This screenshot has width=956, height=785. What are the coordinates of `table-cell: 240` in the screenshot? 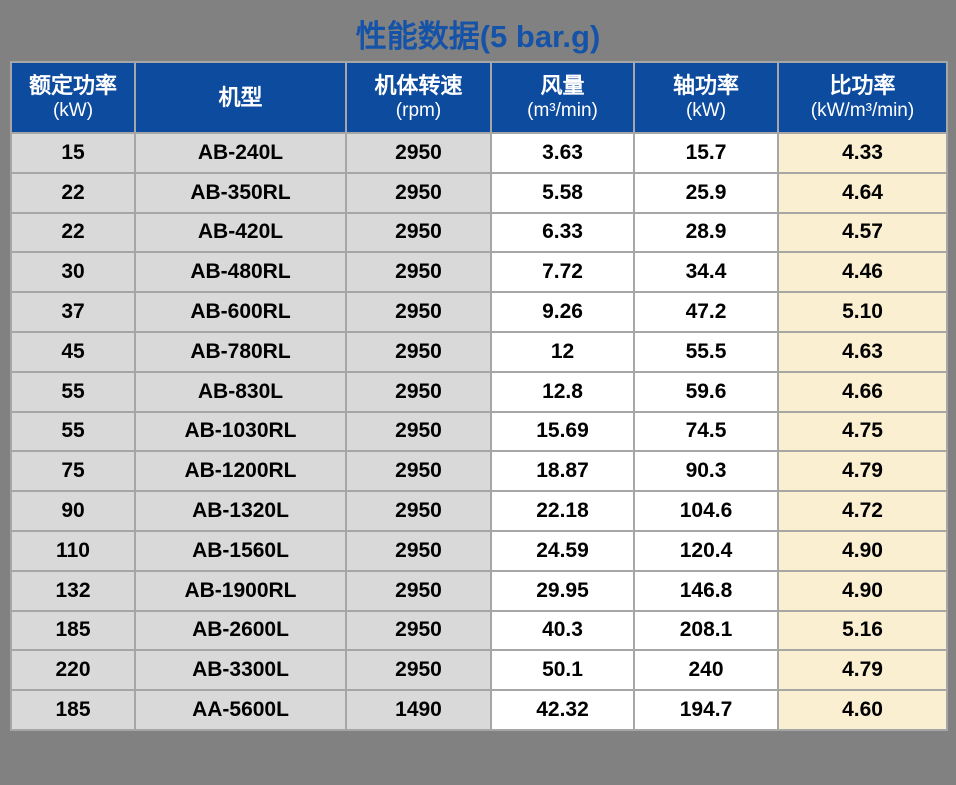 It's located at (706, 670).